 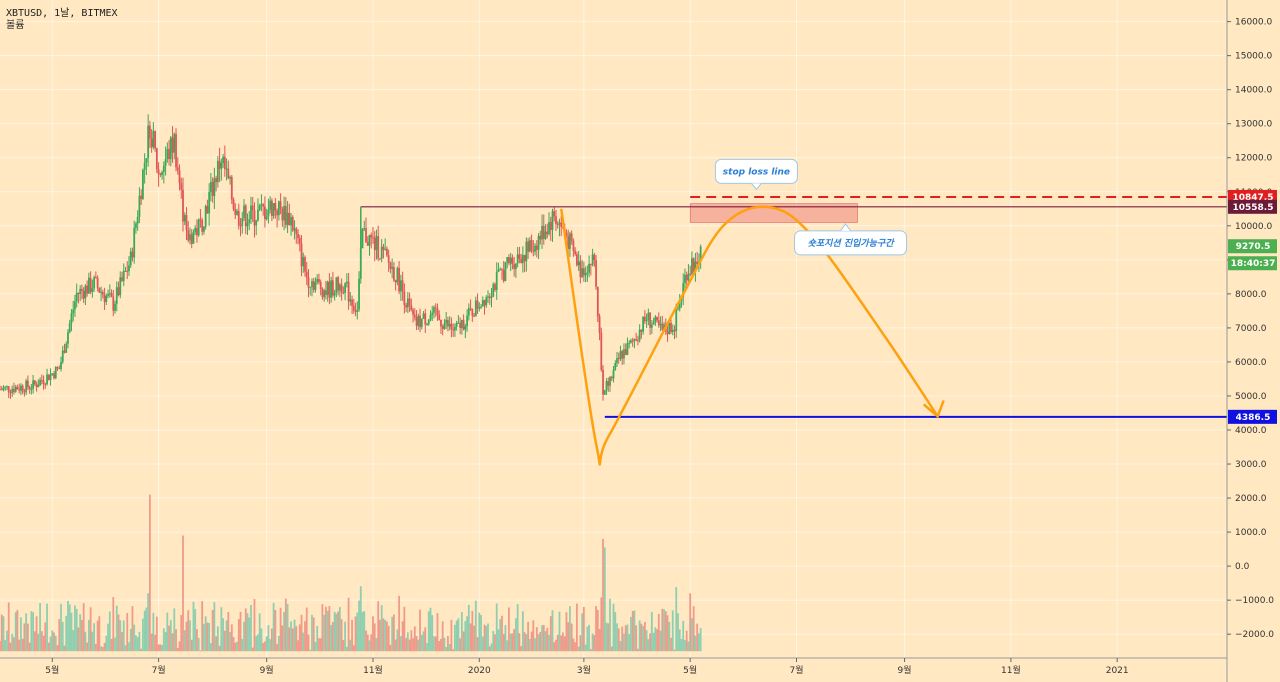 What do you see at coordinates (1251, 499) in the screenshot?
I see `price-tick-label: 2000.0` at bounding box center [1251, 499].